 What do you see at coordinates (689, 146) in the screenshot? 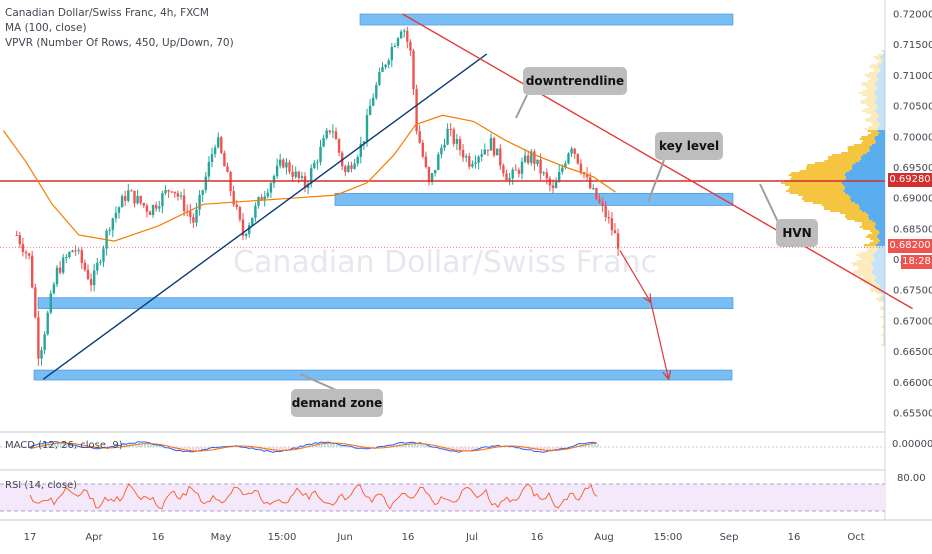
I see `key-level-callout: key level` at bounding box center [689, 146].